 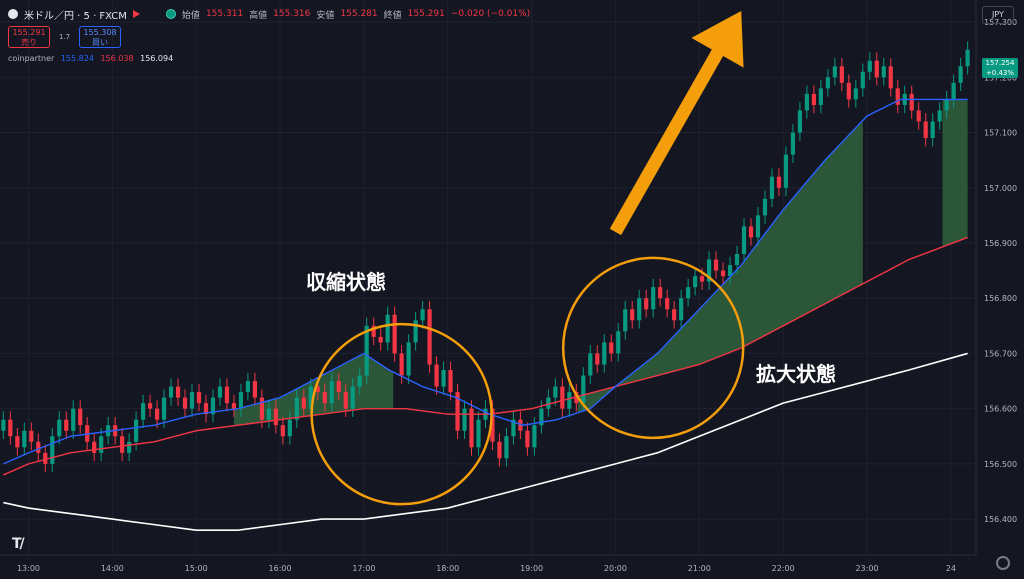 What do you see at coordinates (196, 568) in the screenshot?
I see `x-tick-label: 15:00` at bounding box center [196, 568].